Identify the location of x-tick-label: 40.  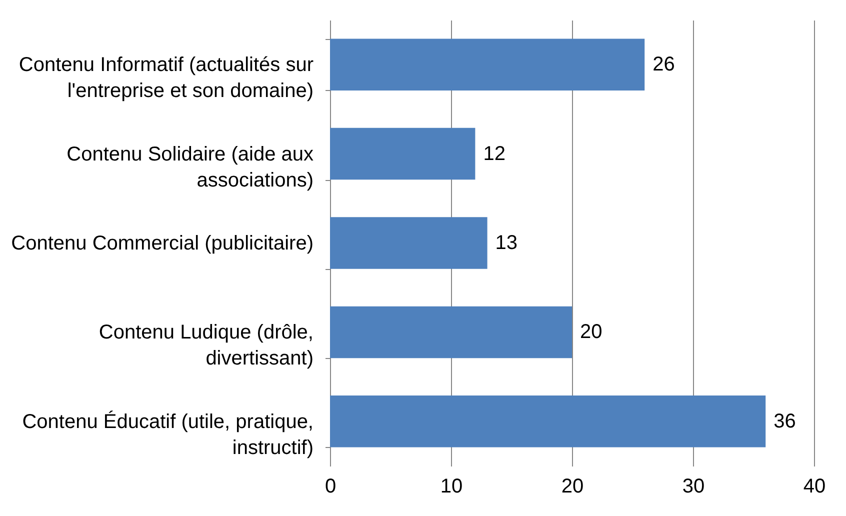
(814, 487).